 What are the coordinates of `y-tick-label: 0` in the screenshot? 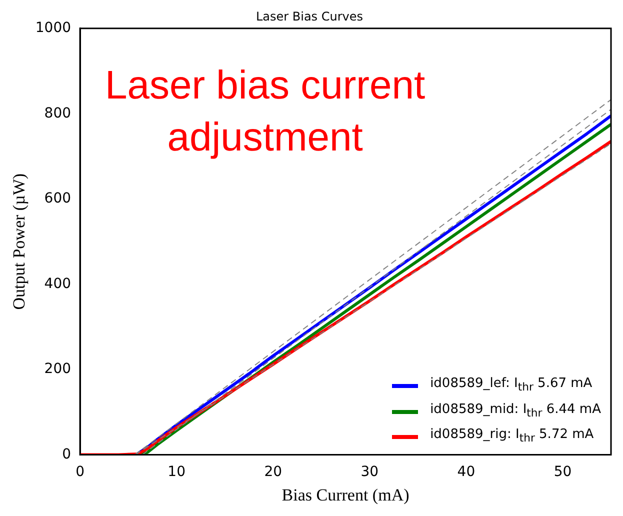 It's located at (67, 454).